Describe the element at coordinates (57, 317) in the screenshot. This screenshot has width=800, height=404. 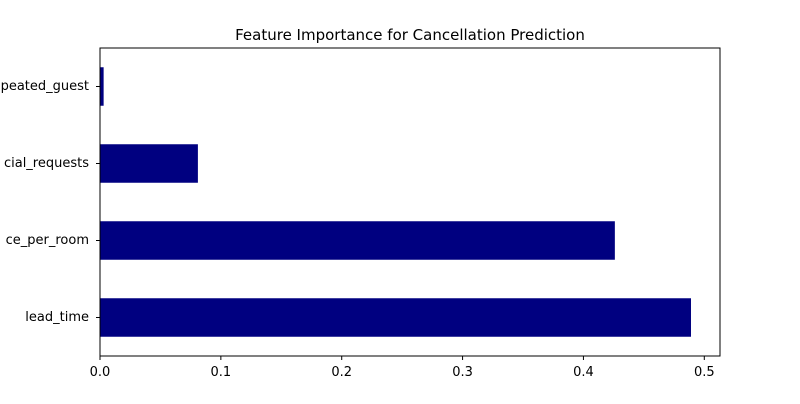
I see `y-tick-label: lead_time` at that location.